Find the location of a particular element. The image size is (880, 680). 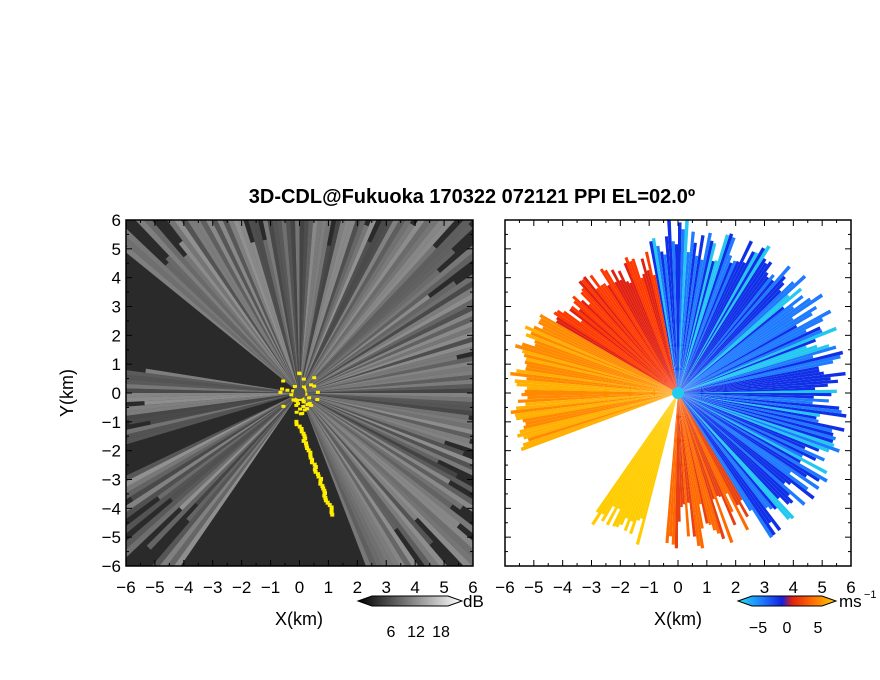

left-colorbar-unit: dB is located at coordinates (473, 601).